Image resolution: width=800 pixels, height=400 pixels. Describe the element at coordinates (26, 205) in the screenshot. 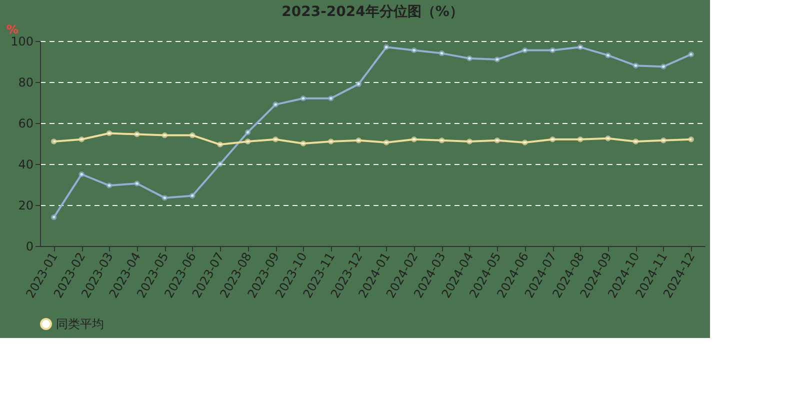

I see `y-tick-label: 20` at that location.